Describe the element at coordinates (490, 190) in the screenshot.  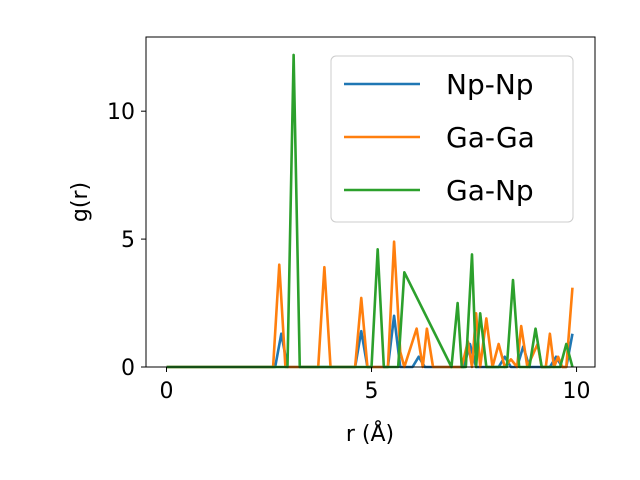
I see `legend-label-ga-np: Ga-Np` at that location.